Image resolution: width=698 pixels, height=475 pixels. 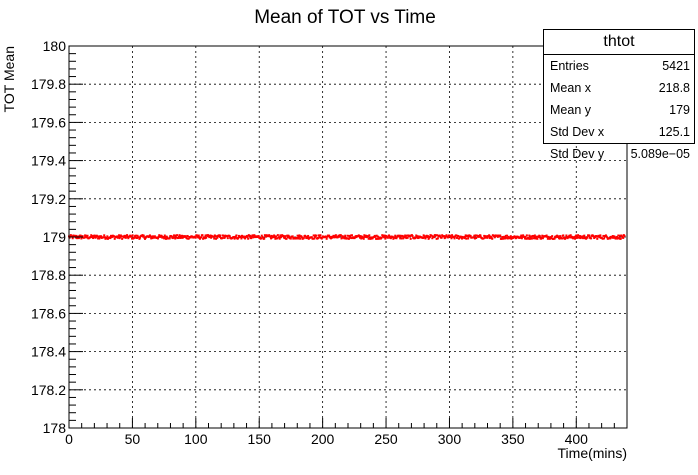 What do you see at coordinates (48, 352) in the screenshot?
I see `y-tick-label: 178.4` at bounding box center [48, 352].